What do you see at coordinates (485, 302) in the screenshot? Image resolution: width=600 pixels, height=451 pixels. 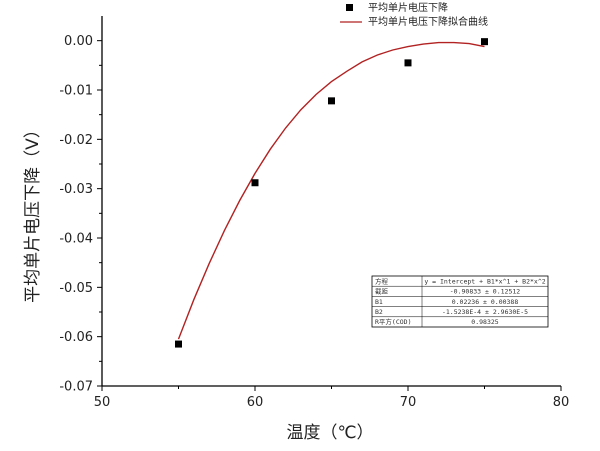 I see `fit-table-value: 0.02236 ± 0.00388` at bounding box center [485, 302].